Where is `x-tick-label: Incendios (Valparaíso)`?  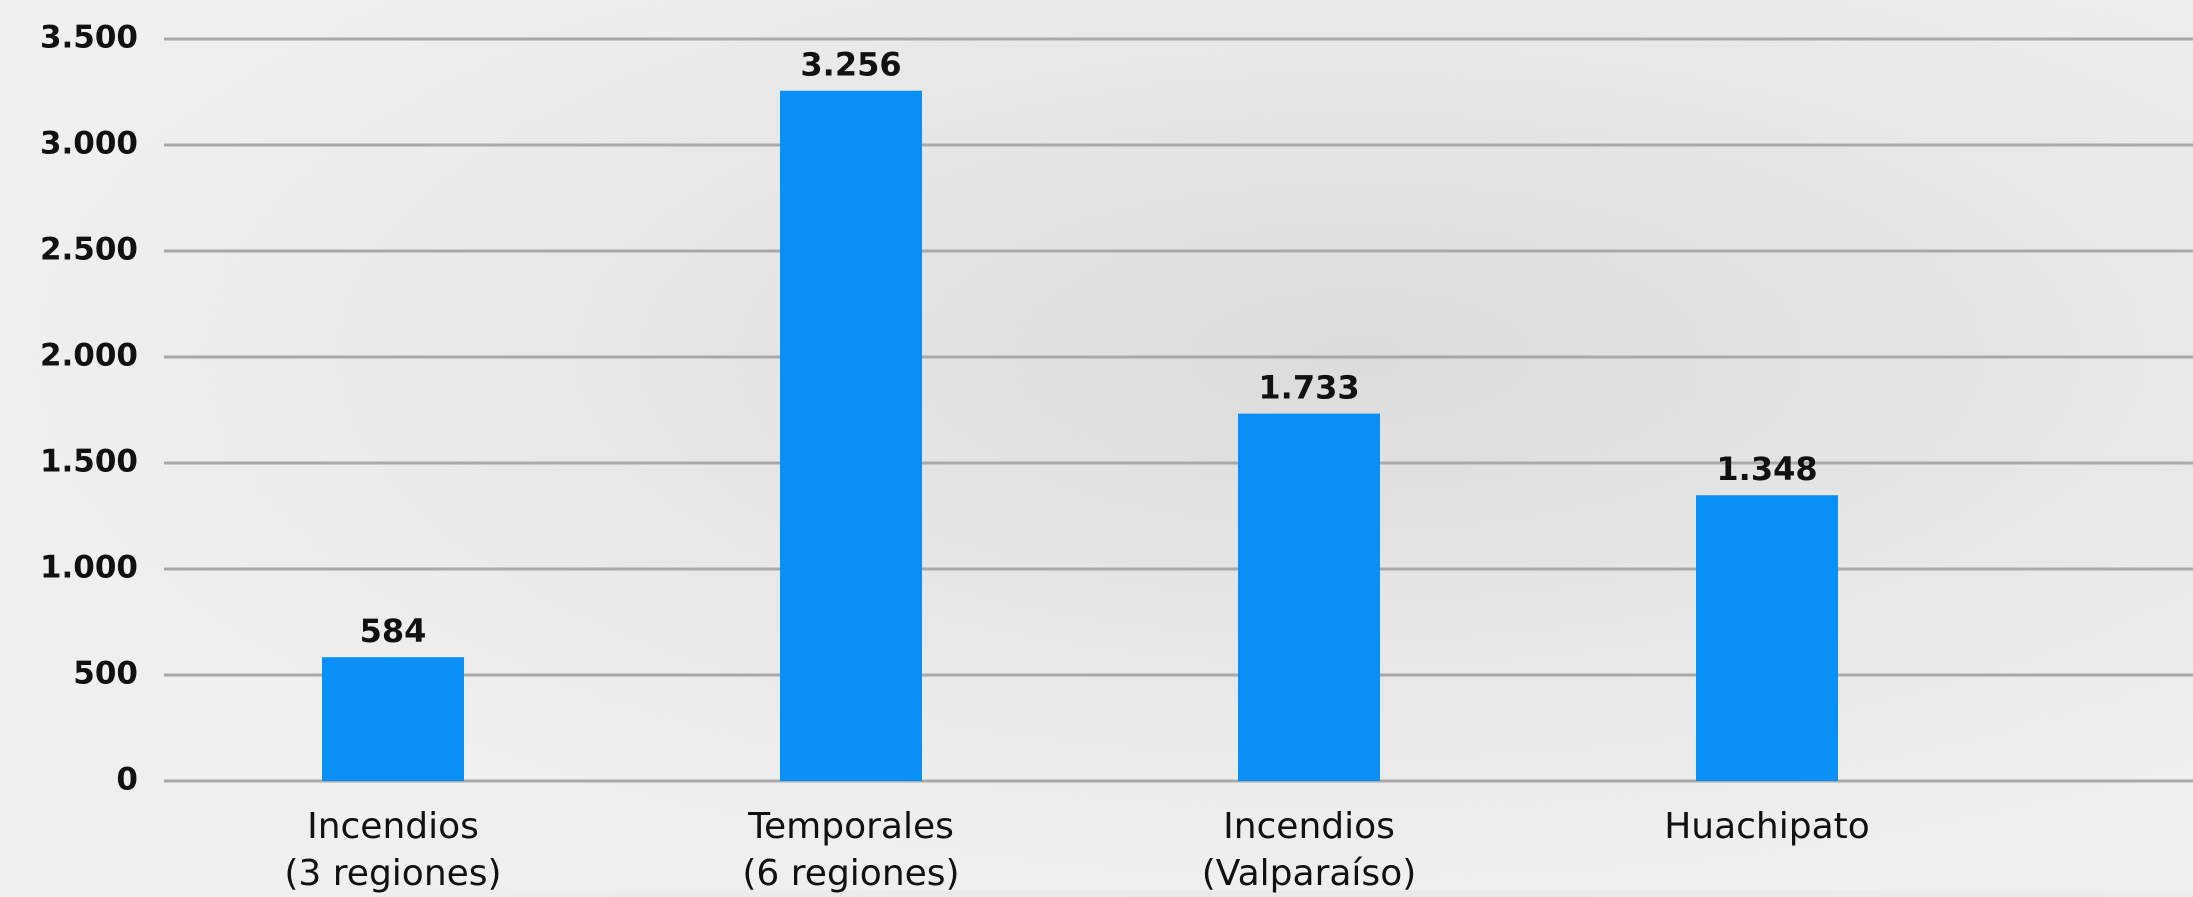 x-tick-label: Incendios (Valparaíso) is located at coordinates (1309, 850).